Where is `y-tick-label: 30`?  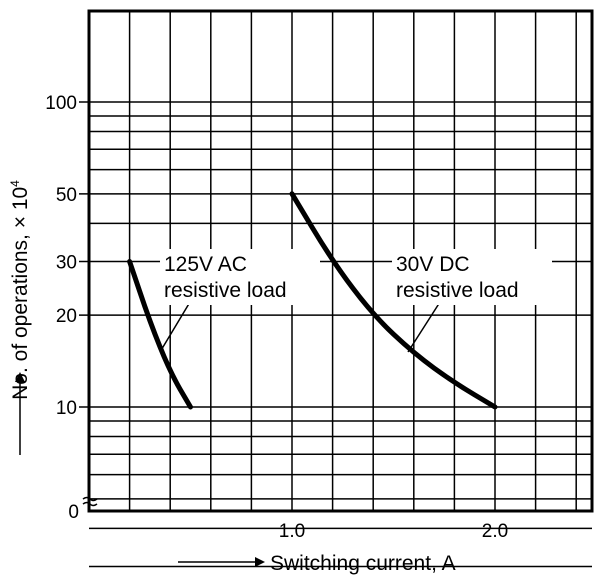 y-tick-label: 30 is located at coordinates (66, 262).